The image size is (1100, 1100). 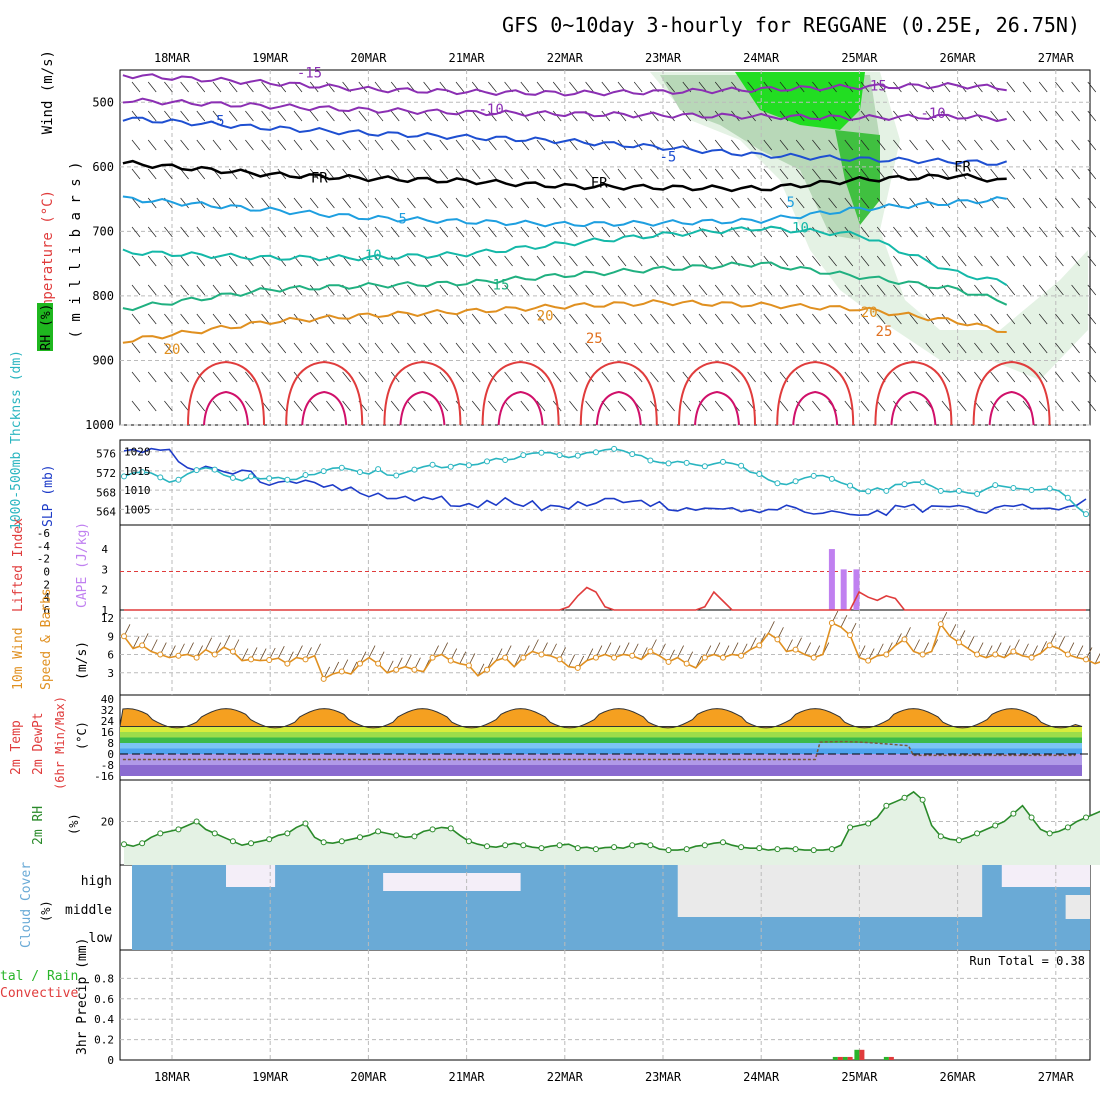 I want to click on warm-isotherm-arch, so click(x=815, y=393).